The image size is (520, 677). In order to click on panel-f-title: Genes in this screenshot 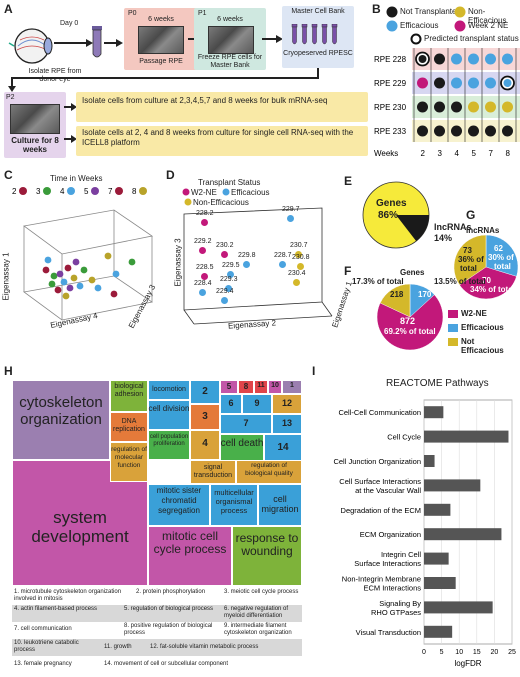, I will do `click(412, 272)`.